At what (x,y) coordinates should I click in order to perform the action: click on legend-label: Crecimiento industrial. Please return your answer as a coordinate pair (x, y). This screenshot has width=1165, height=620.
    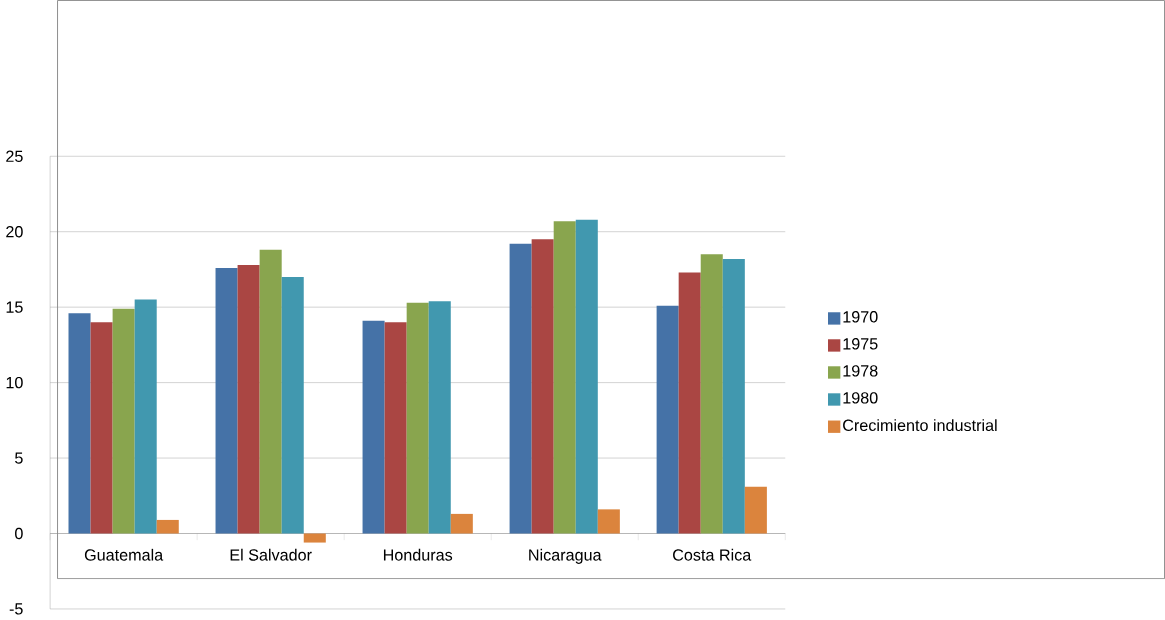
    Looking at the image, I should click on (920, 425).